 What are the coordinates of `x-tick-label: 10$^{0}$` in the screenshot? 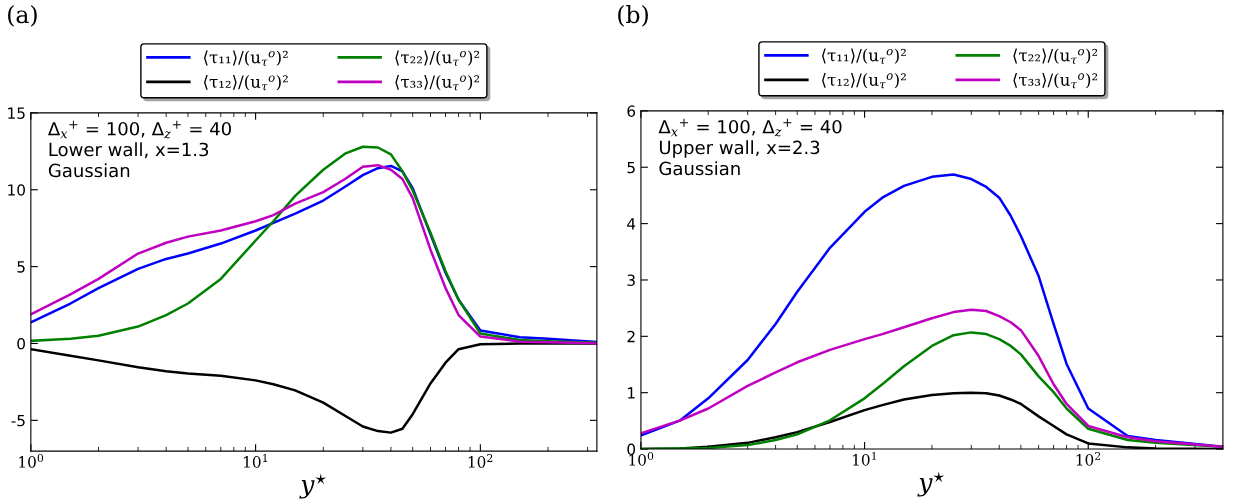 It's located at (31, 460).